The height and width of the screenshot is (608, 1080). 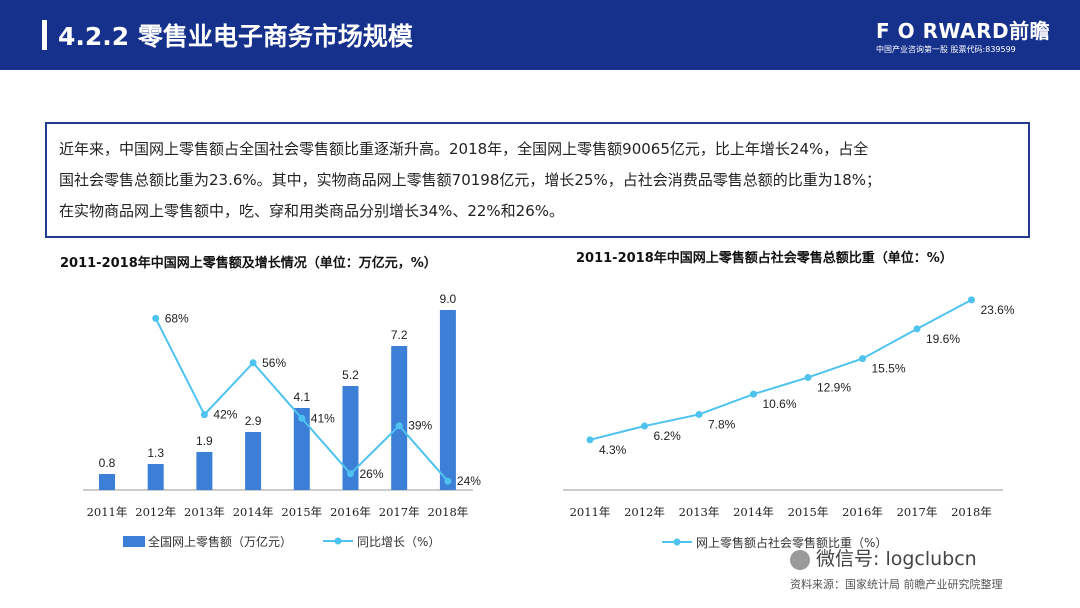 What do you see at coordinates (323, 418) in the screenshot?
I see `growth-value-label: 41%` at bounding box center [323, 418].